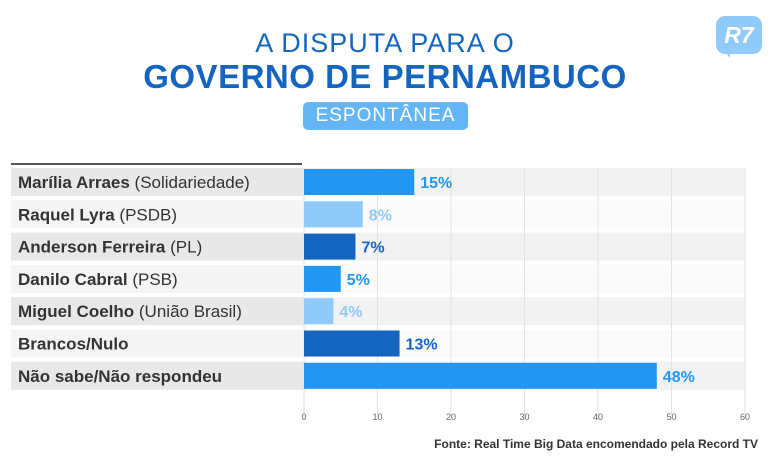  I want to click on x-tick-label: 0, so click(303, 417).